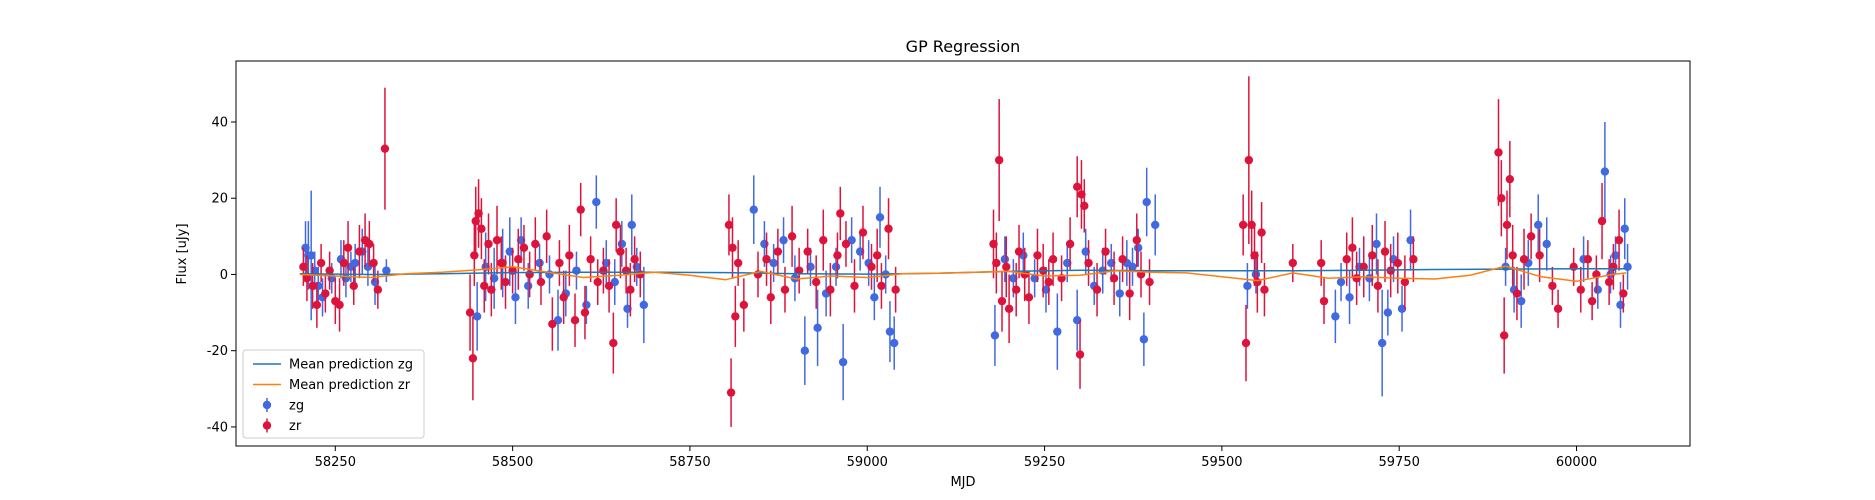 This screenshot has height=500, width=1875. What do you see at coordinates (867, 462) in the screenshot?
I see `x-tick-label: 59000` at bounding box center [867, 462].